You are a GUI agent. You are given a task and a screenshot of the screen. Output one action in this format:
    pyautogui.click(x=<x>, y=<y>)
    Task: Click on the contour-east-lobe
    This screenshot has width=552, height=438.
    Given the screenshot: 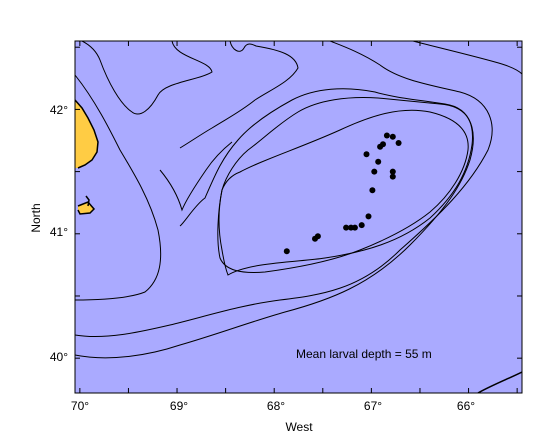 What is the action you would take?
    pyautogui.click(x=467, y=58)
    